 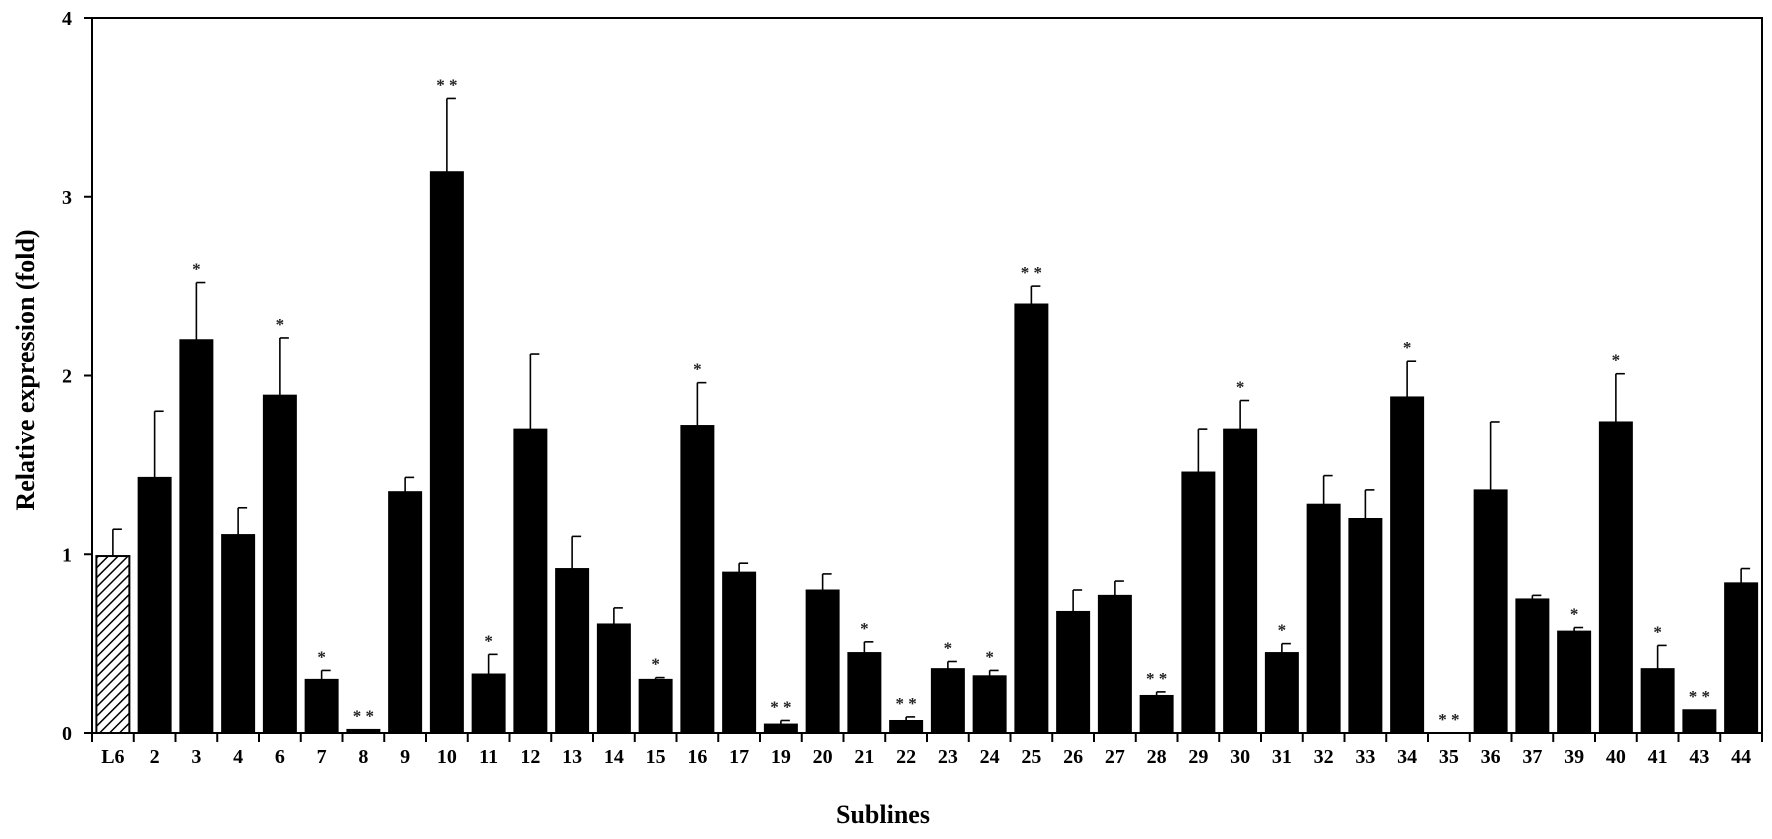 What do you see at coordinates (1365, 757) in the screenshot?
I see `x-tick-label: 33` at bounding box center [1365, 757].